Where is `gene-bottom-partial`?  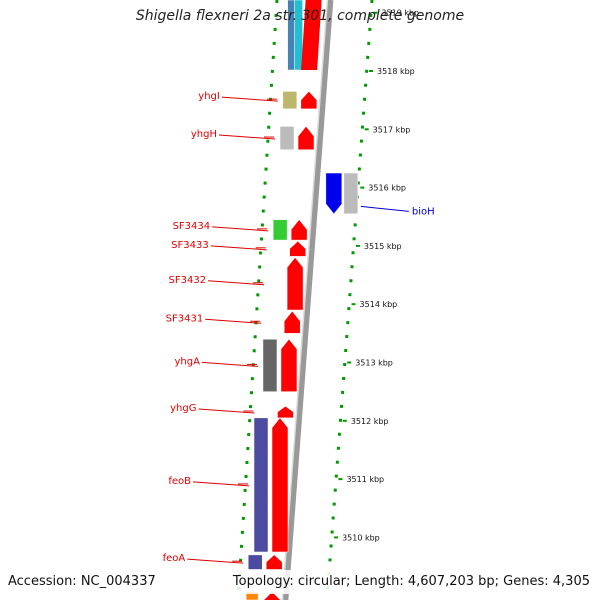
gene-bottom-partial is located at coordinates (272, 596).